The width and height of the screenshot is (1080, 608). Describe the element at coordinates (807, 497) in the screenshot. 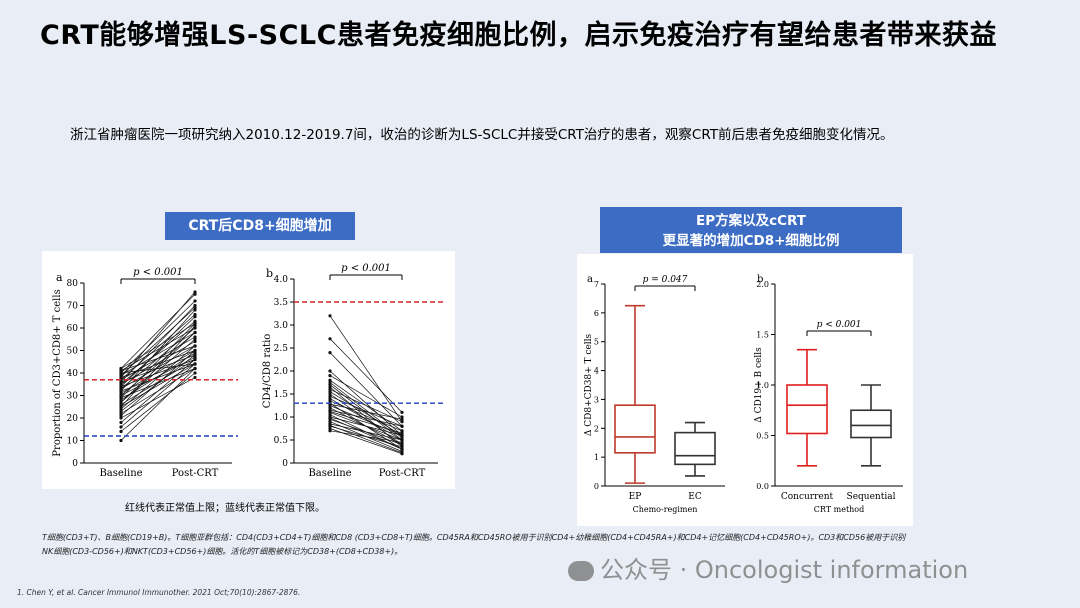

I see `x-tick-label: Concurrent` at that location.